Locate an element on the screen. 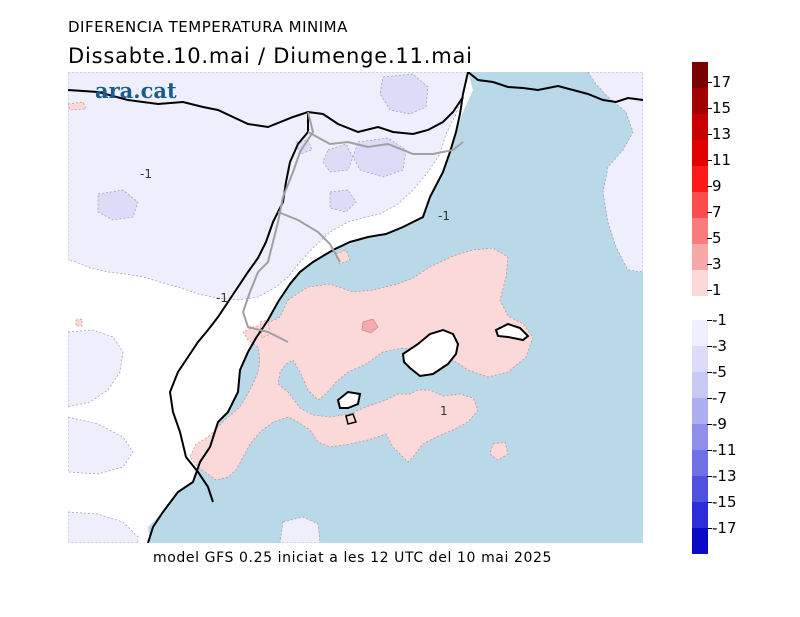 The image size is (800, 617). colorbar-tick-label: 11 is located at coordinates (719, 160).